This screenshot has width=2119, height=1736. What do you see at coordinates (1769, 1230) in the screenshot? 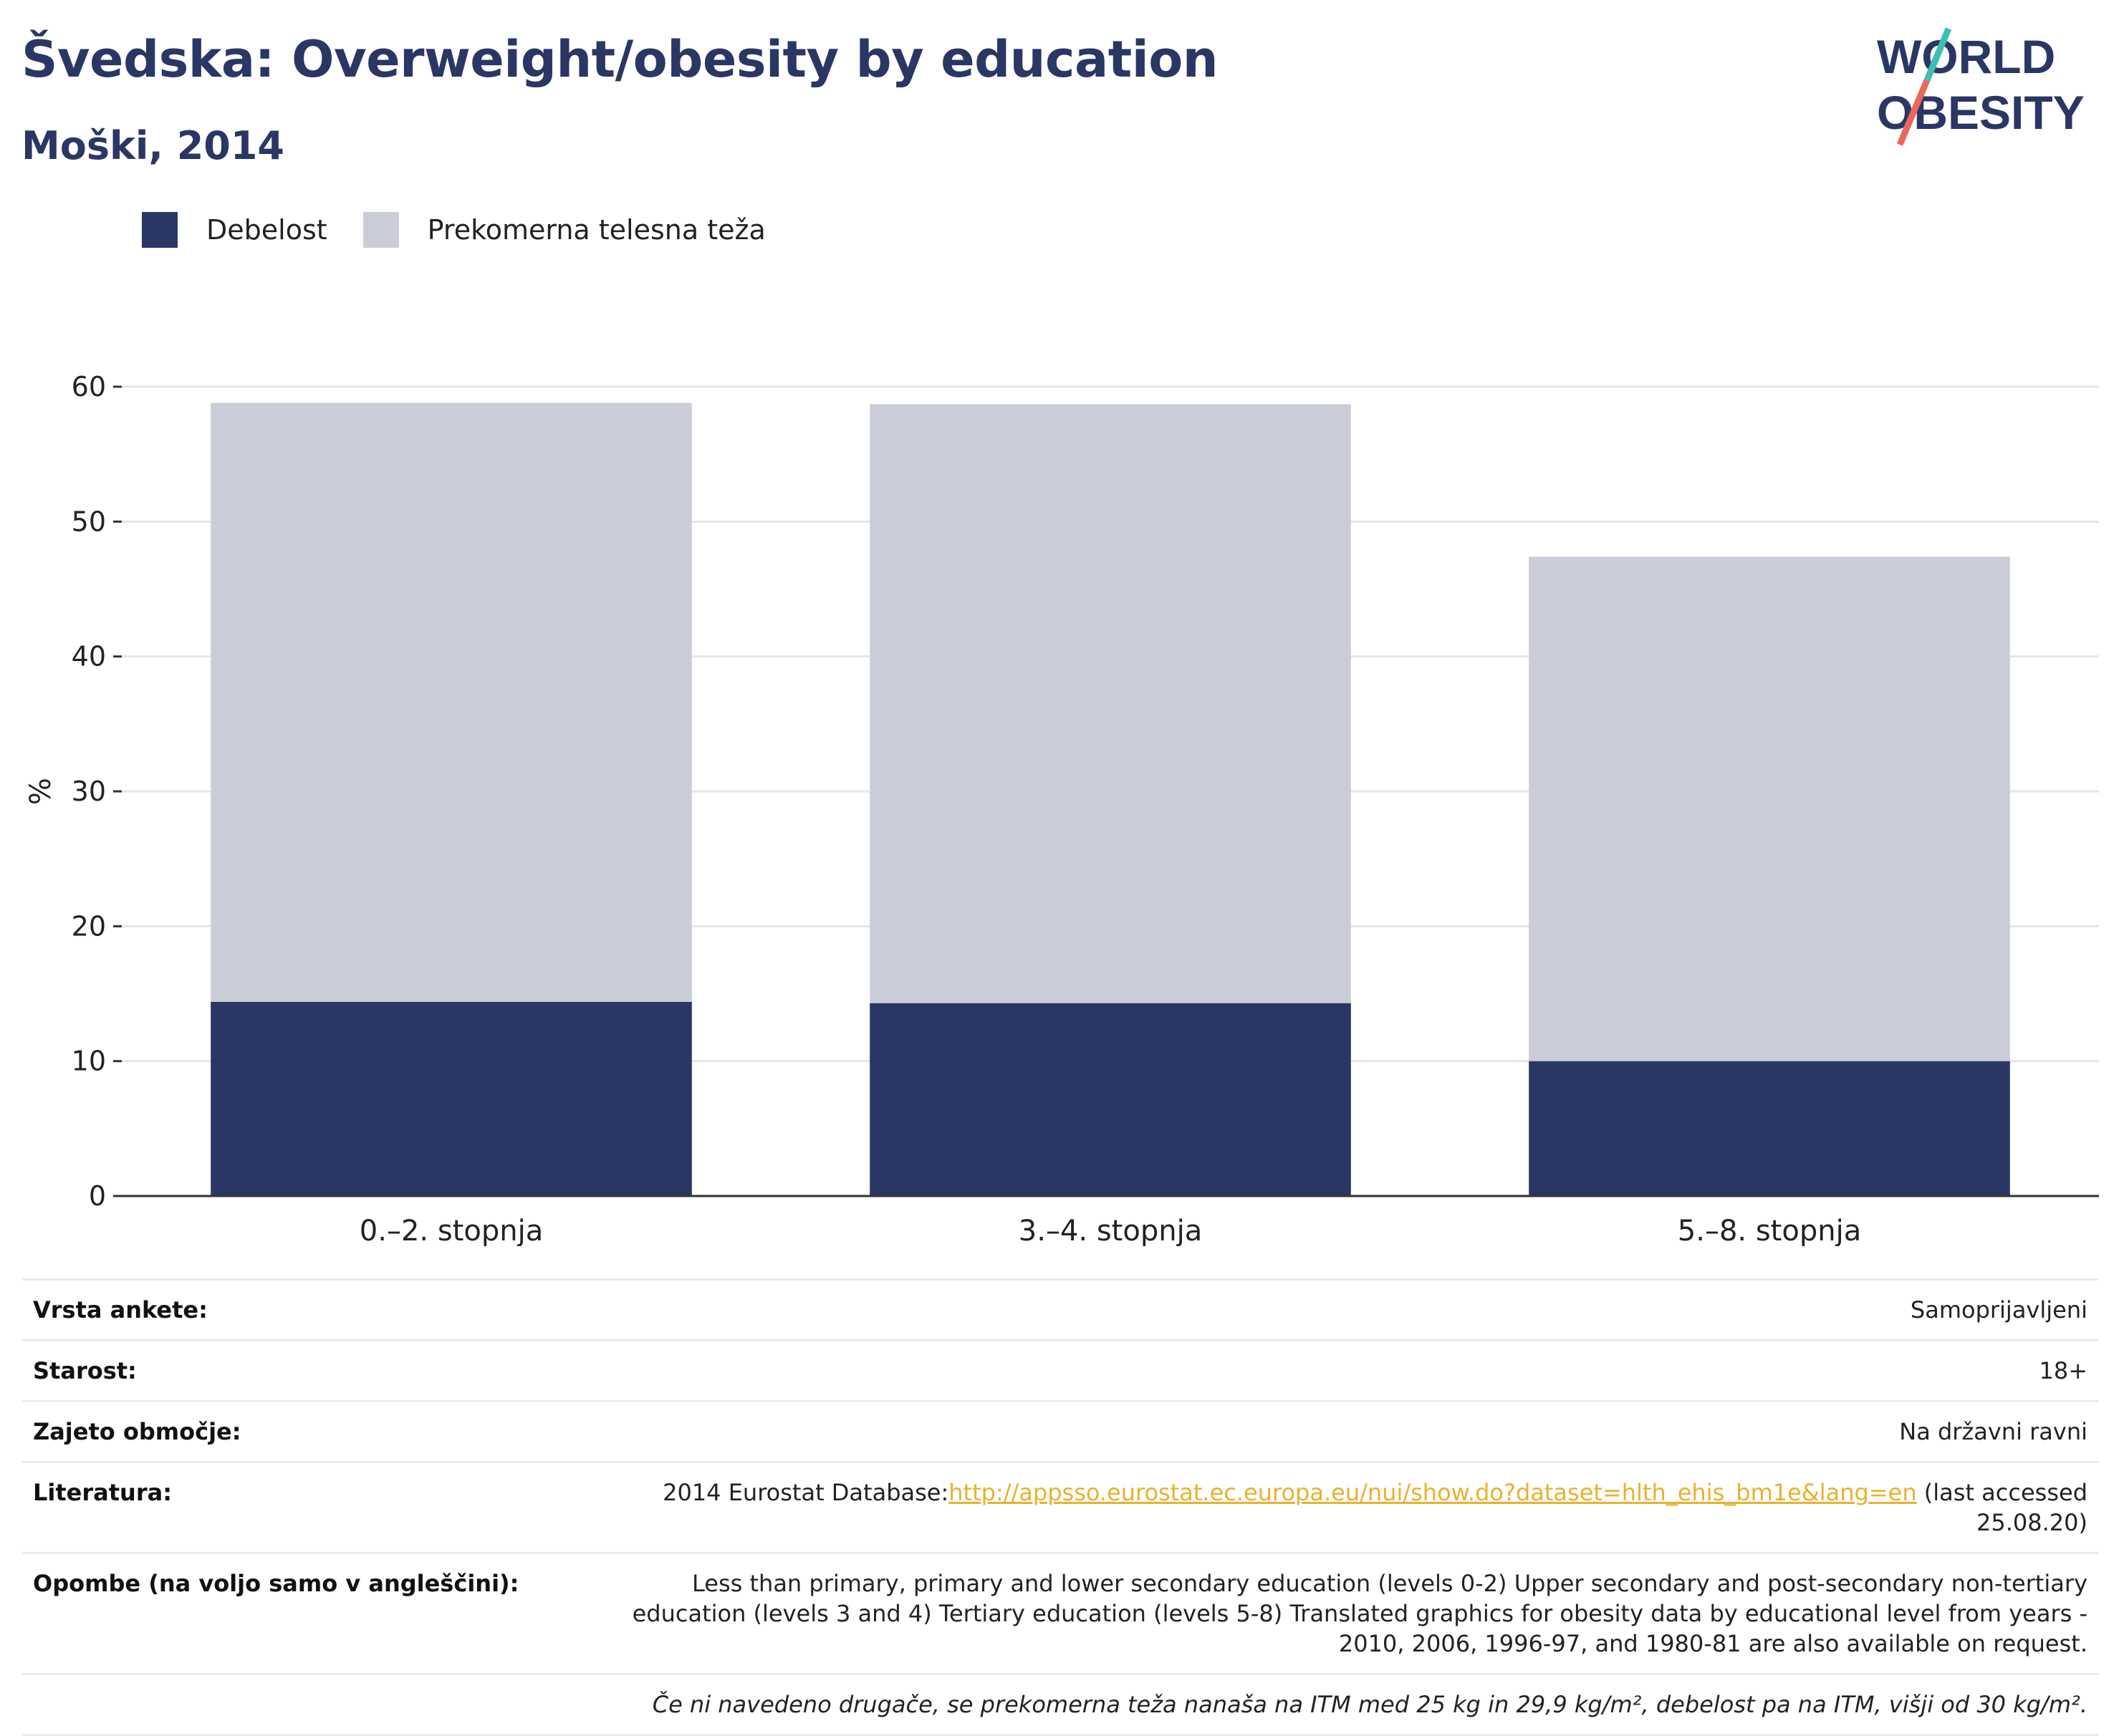
I see `x-tick-label: 5.–8. stopnja` at bounding box center [1769, 1230].